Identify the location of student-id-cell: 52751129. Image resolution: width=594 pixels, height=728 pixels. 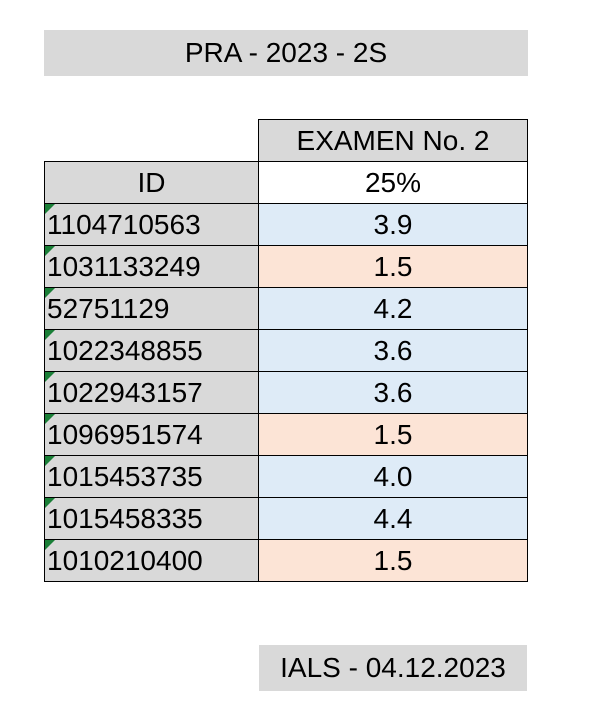
(151, 308).